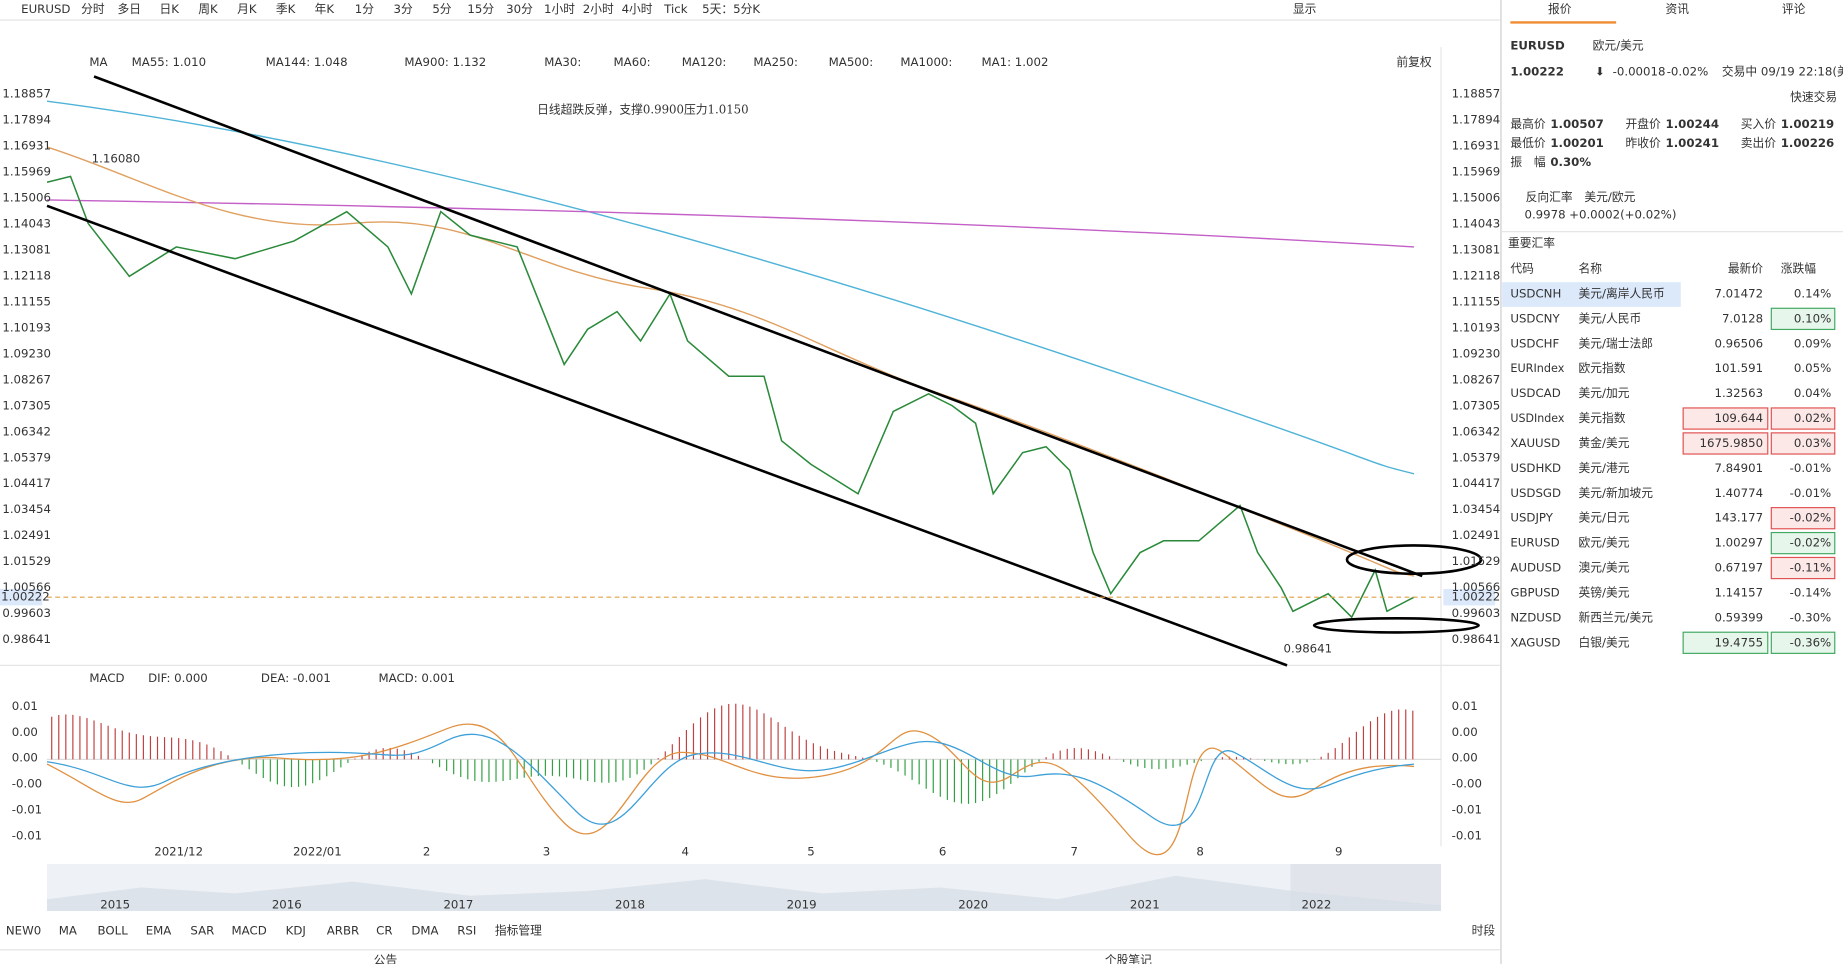  I want to click on indicator-button: DMA, so click(424, 930).